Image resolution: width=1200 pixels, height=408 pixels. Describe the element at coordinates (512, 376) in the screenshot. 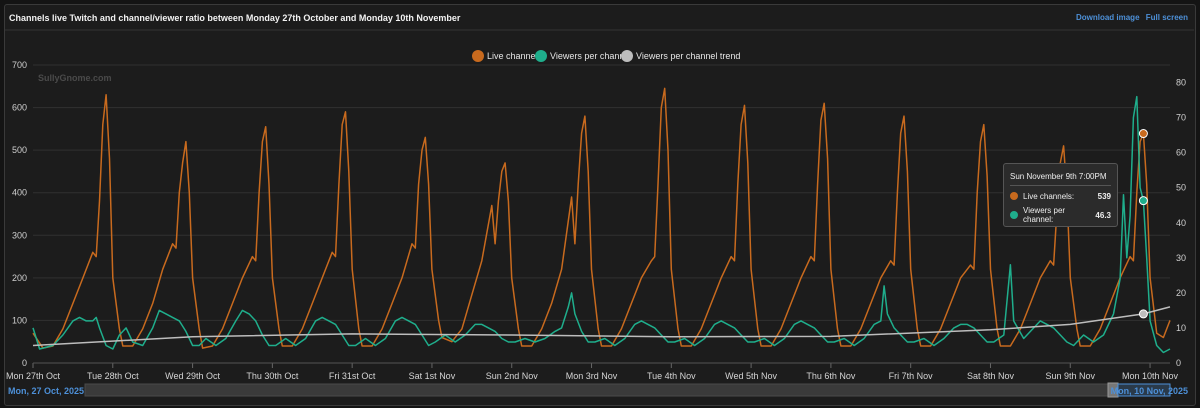

I see `x-tick-label: Sun 2nd Nov` at that location.